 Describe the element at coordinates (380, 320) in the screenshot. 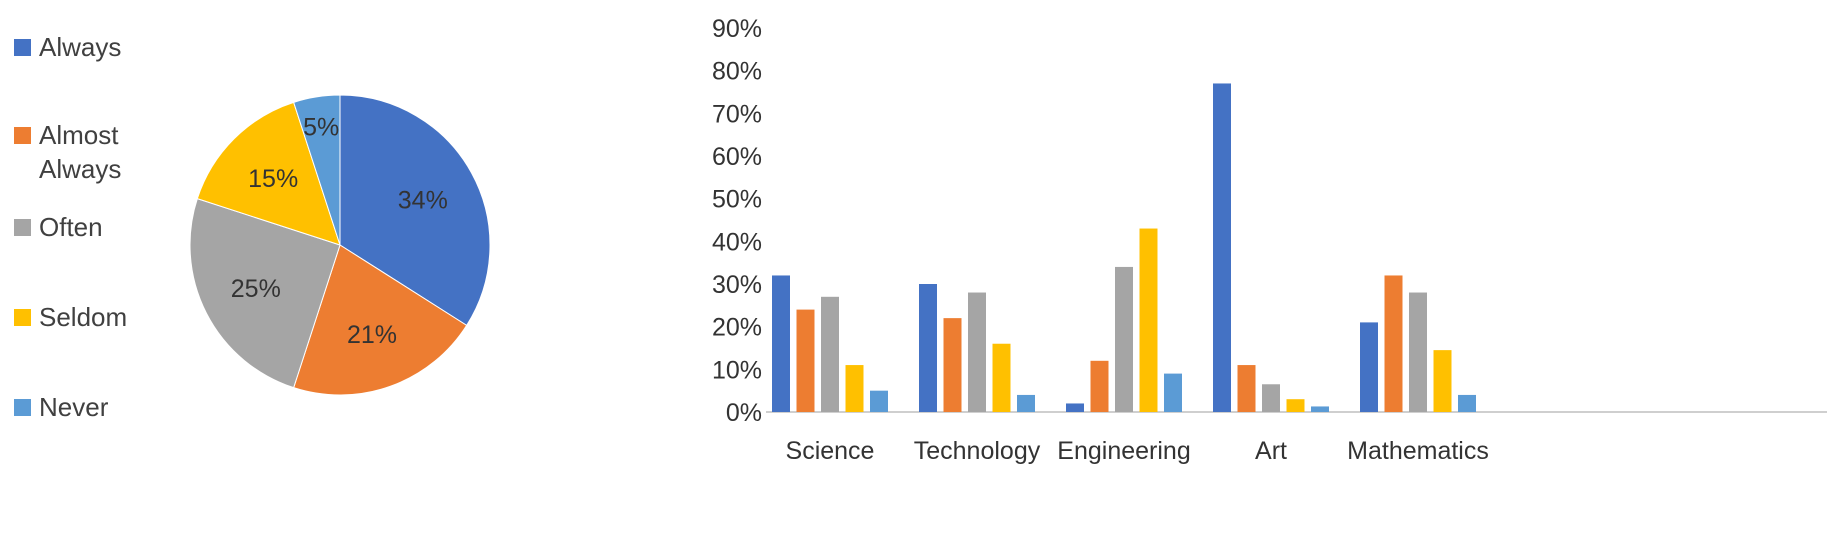

I see `pie-slice-almost-always` at that location.